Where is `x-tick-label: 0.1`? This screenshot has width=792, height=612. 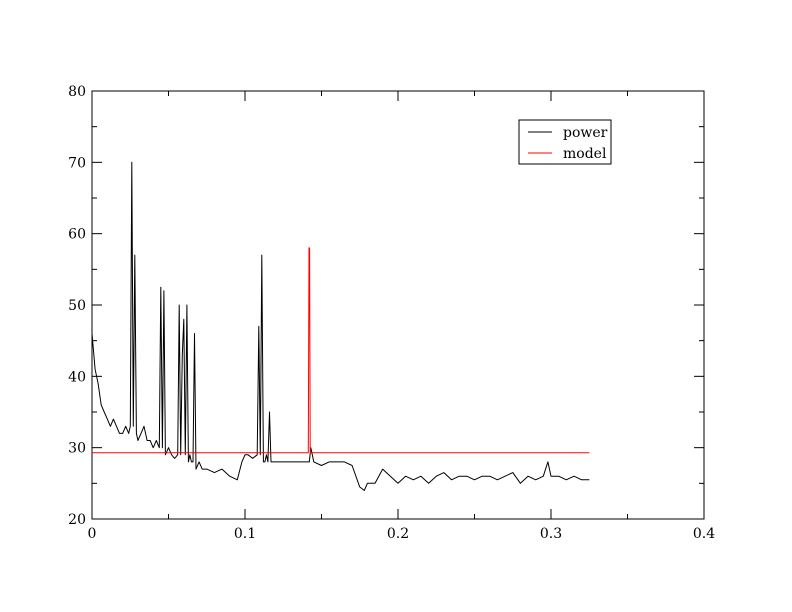
x-tick-label: 0.1 is located at coordinates (245, 534).